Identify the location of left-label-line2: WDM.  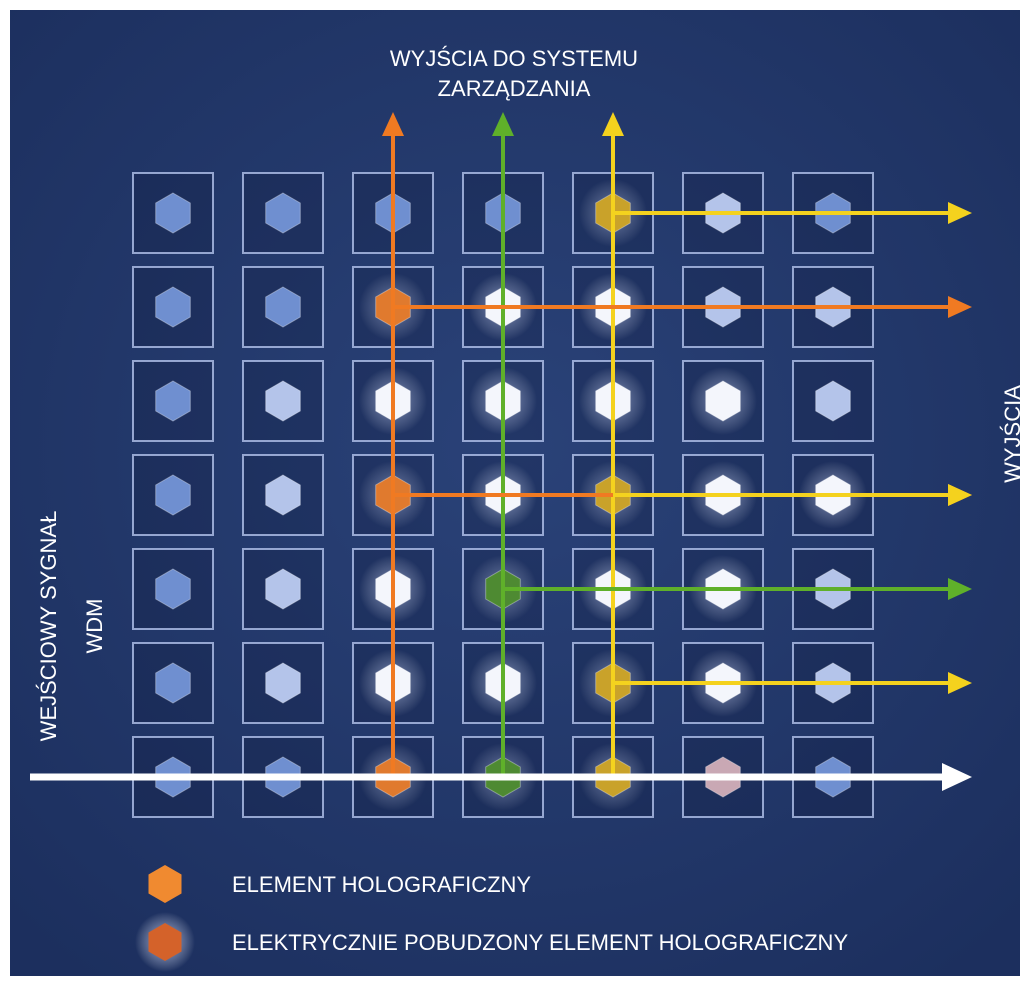
(94, 626).